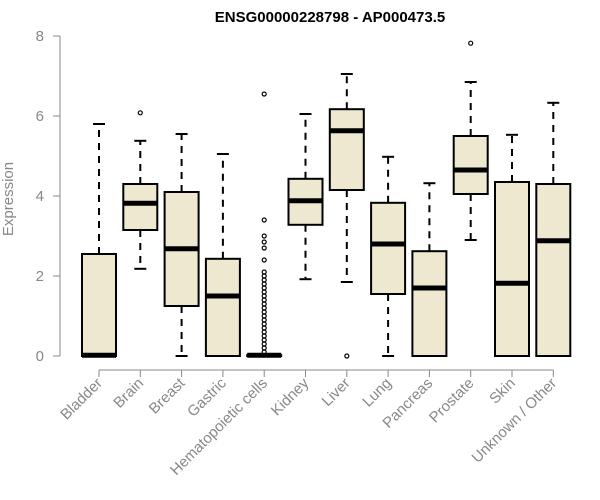 This screenshot has width=600, height=500. What do you see at coordinates (128, 393) in the screenshot?
I see `x-tick-label: Brain` at bounding box center [128, 393].